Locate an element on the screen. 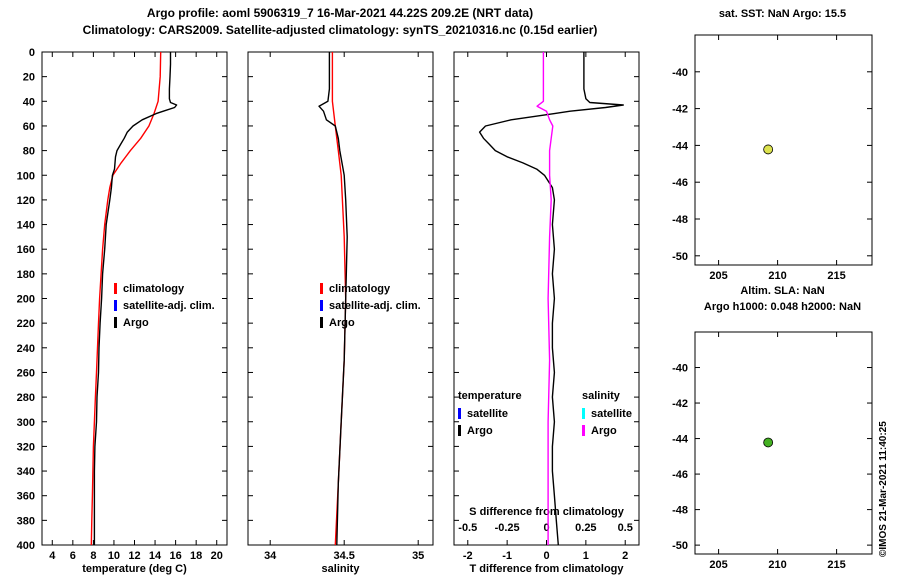 This screenshot has height=580, width=900. legend-entry: satellite-adj. clim. is located at coordinates (164, 305).